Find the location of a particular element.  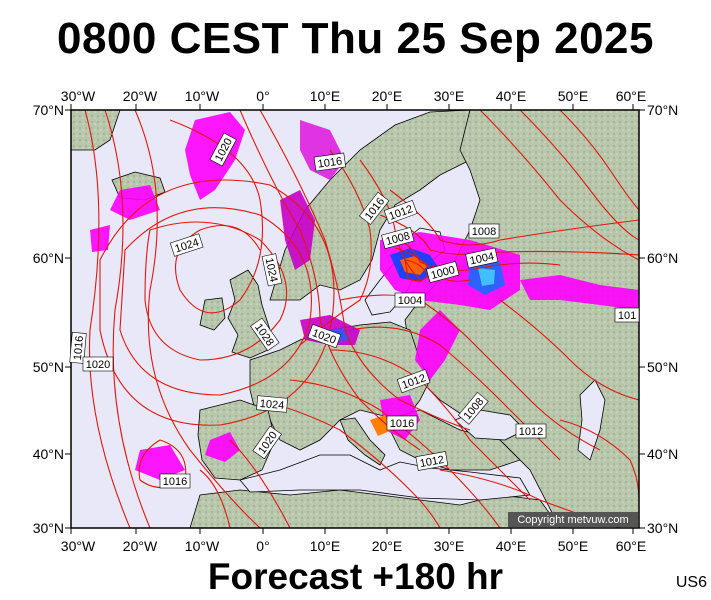

bottom-lon-label: 40°E is located at coordinates (511, 546).